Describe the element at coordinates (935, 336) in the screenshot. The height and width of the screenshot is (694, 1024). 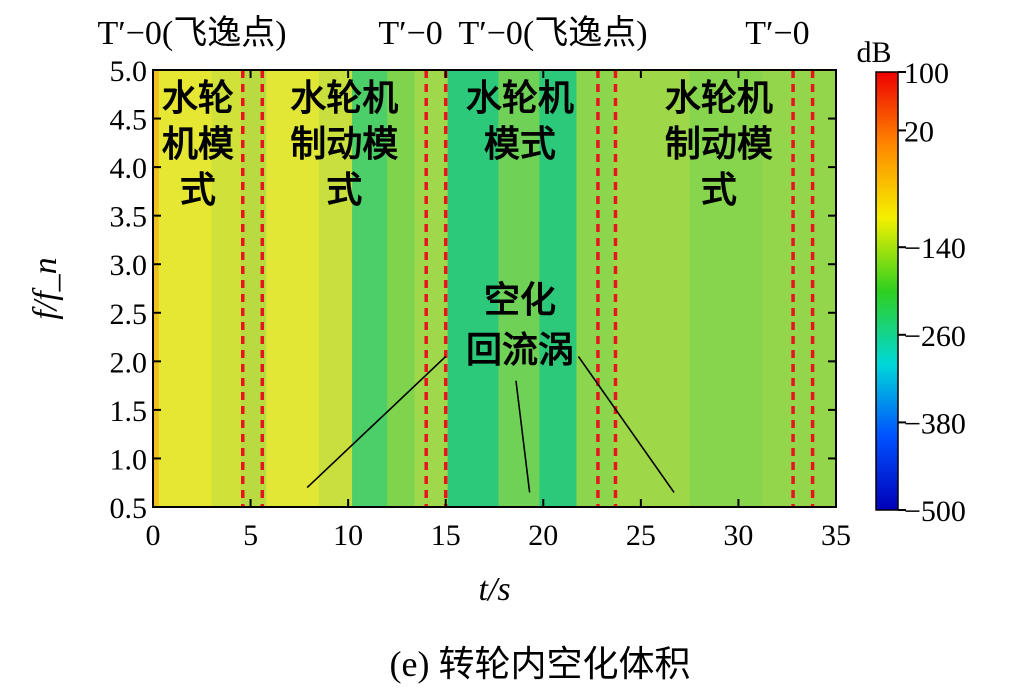
I see `colorbar-tick-label-3: −260` at that location.